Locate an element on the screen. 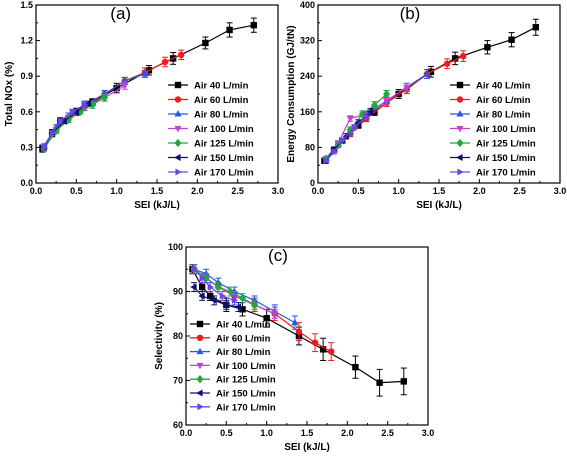 This screenshot has height=459, width=567. y-tick-label: 90 is located at coordinates (178, 292).